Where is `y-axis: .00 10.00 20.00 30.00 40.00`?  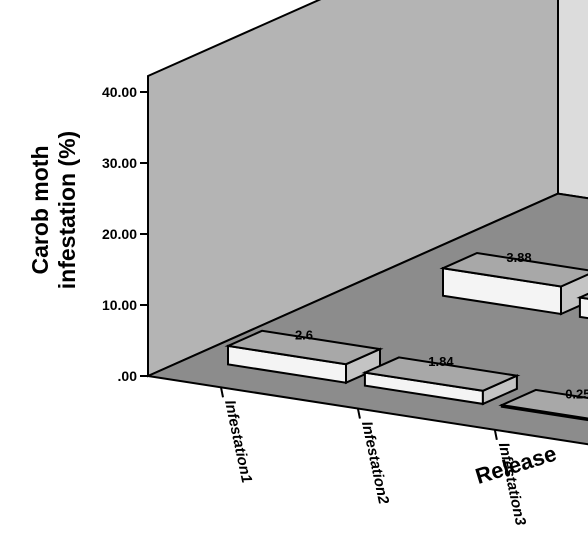 y-axis: .00 10.00 20.00 30.00 40.00 is located at coordinates (125, 234).